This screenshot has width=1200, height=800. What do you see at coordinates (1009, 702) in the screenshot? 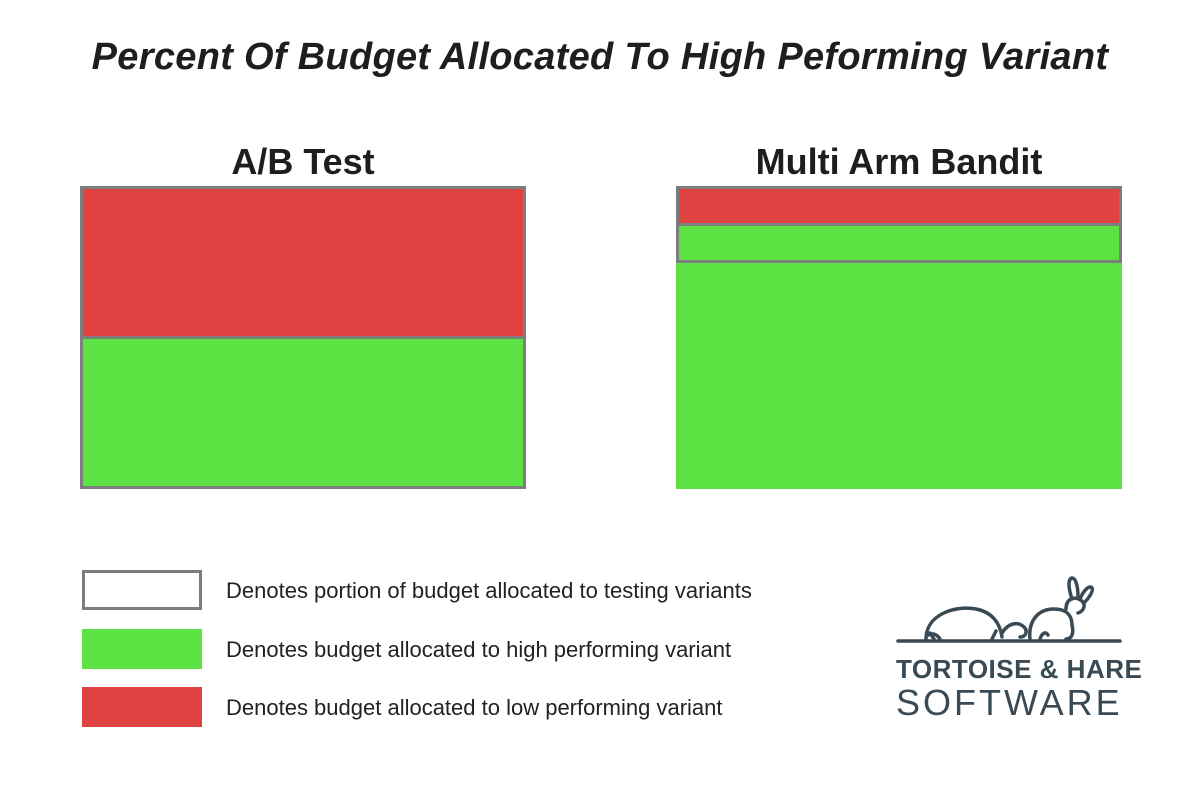
I see `logo-line-software: SOFTWARE` at bounding box center [1009, 702].